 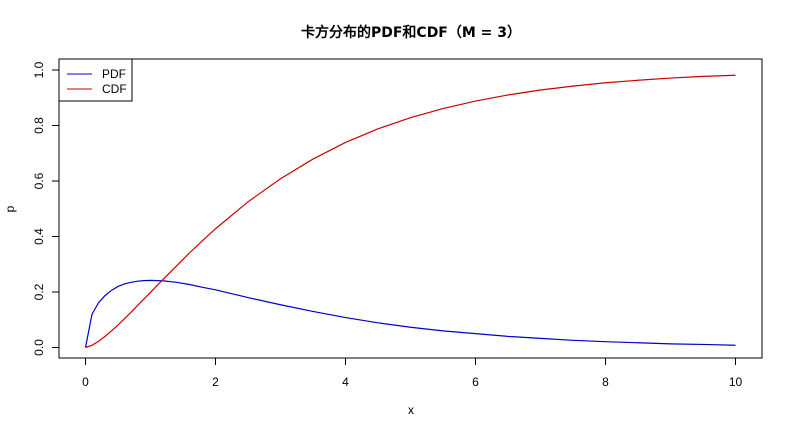 I want to click on x-axis-label: x, so click(x=411, y=410).